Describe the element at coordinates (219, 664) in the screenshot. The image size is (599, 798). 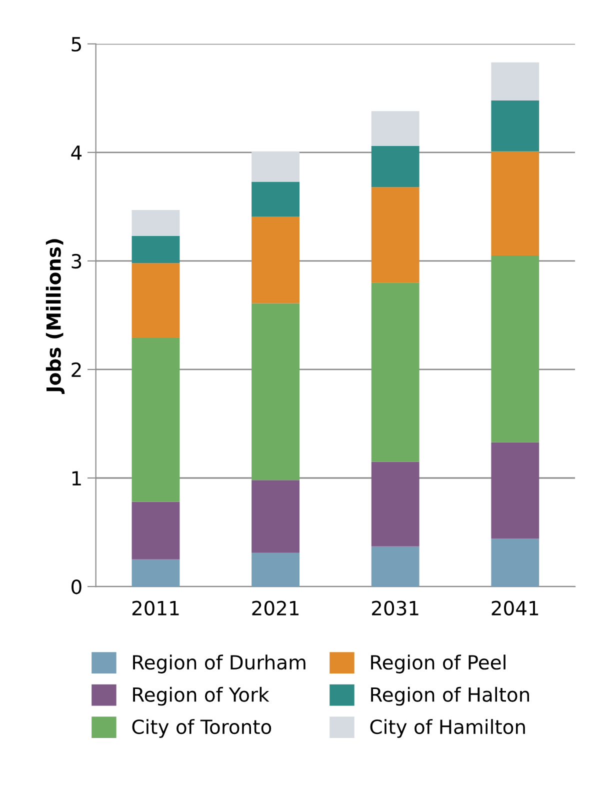
I see `legend-label: Region of Durham` at that location.